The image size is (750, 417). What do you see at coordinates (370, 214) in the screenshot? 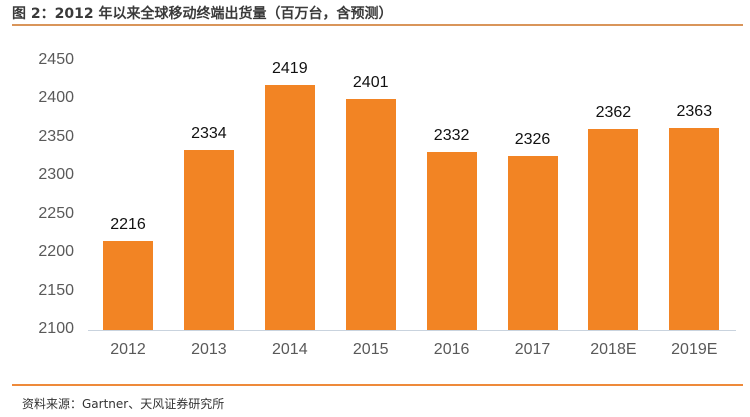
I see `bar-2015` at bounding box center [370, 214].